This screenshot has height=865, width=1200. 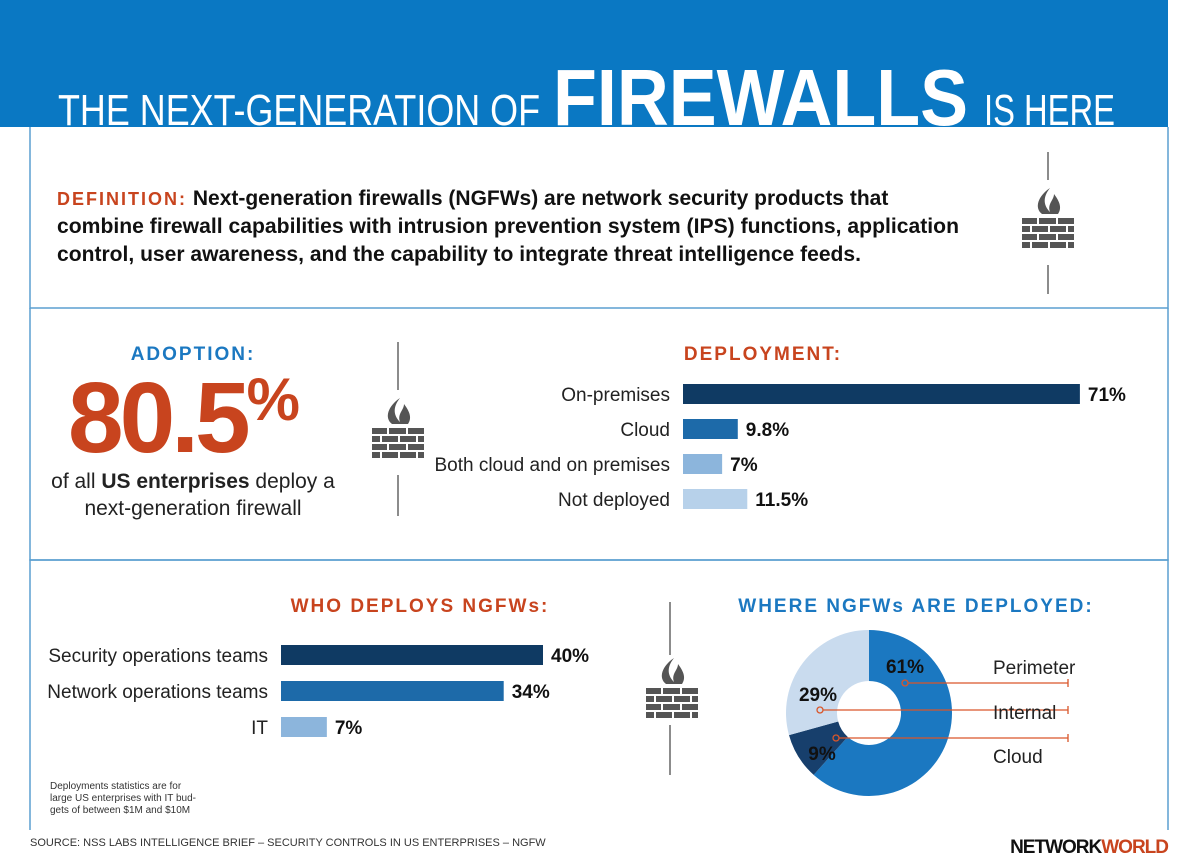 What do you see at coordinates (158, 656) in the screenshot?
I see `bar-label: Security operations teams` at bounding box center [158, 656].